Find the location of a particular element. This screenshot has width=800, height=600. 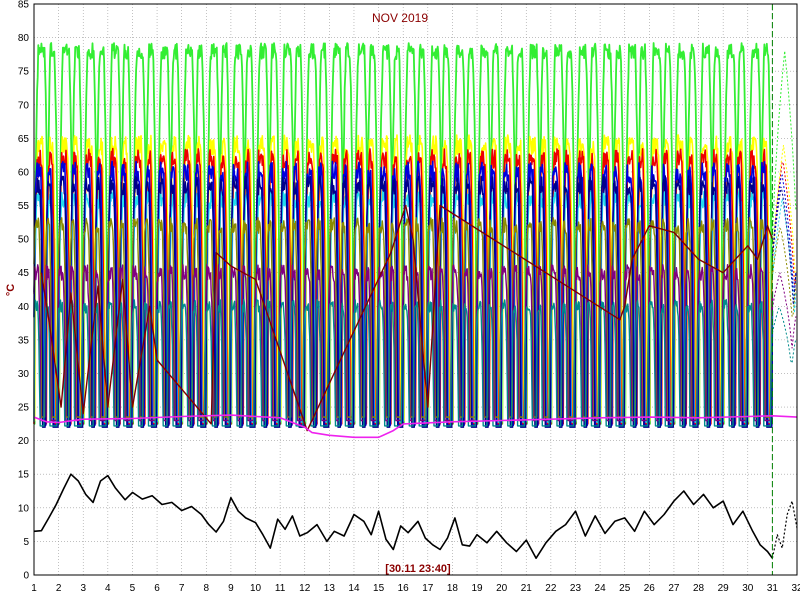

y-tick-label: 5 is located at coordinates (26, 542).